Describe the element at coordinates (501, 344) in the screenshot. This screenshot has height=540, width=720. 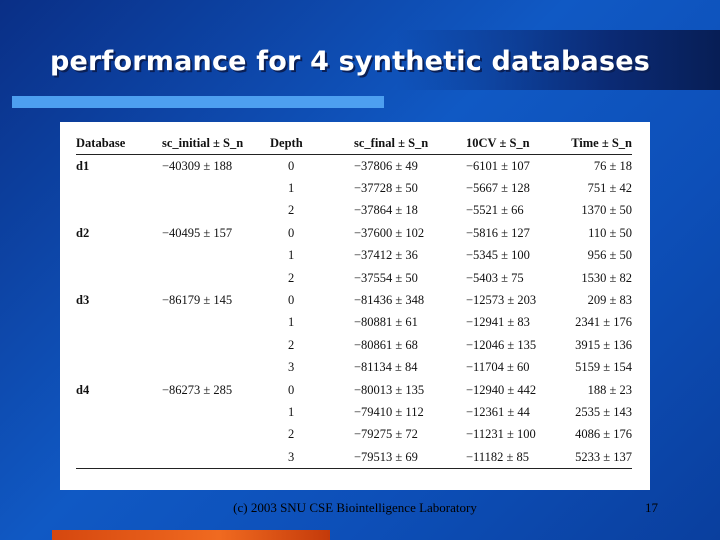
I see `cell-10cv: −12046 ± 135` at that location.